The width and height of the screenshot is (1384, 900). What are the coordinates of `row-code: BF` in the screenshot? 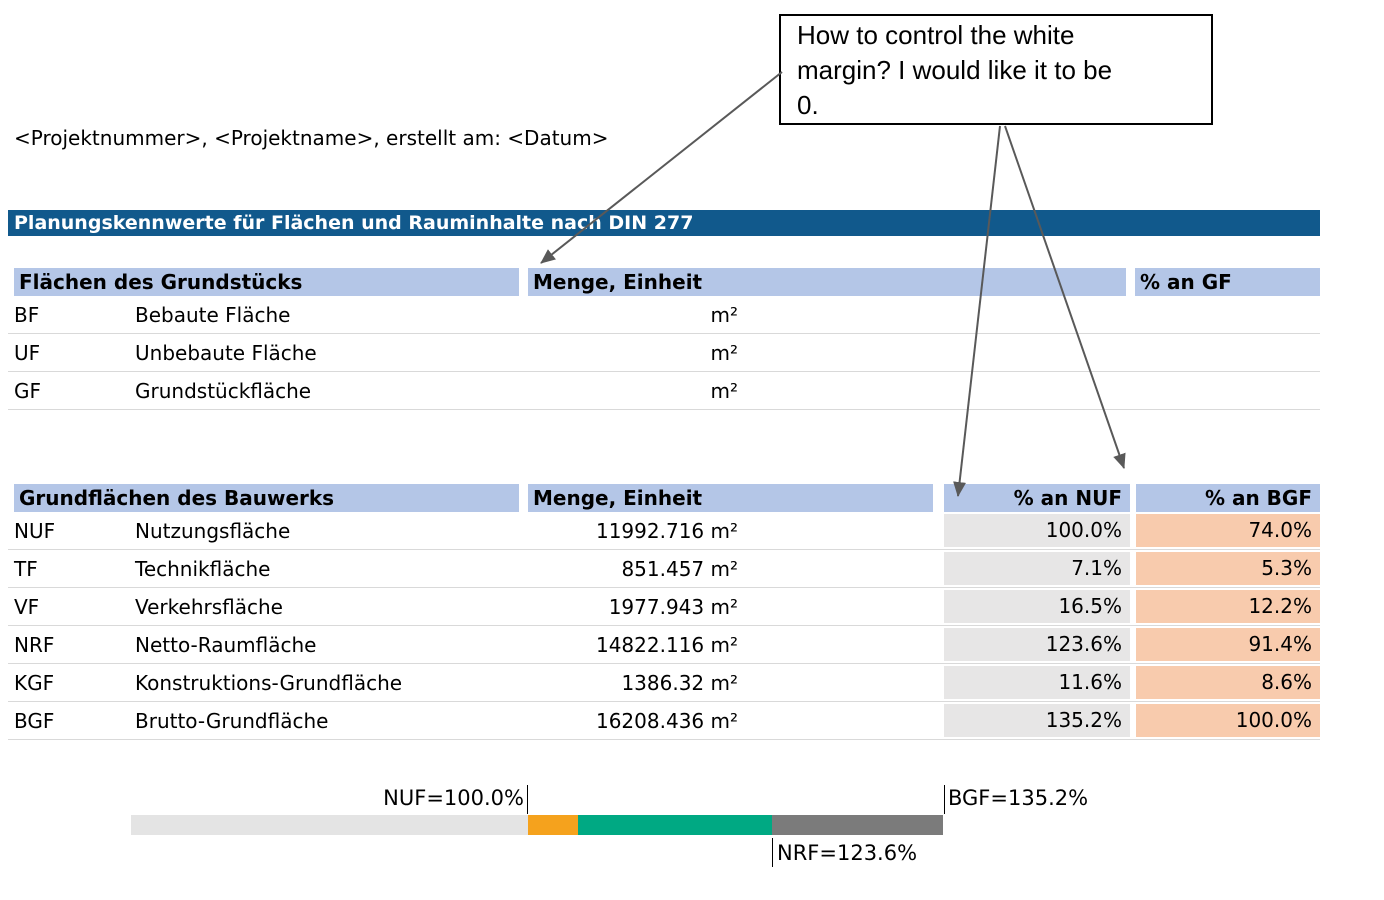 It's located at (27, 315).